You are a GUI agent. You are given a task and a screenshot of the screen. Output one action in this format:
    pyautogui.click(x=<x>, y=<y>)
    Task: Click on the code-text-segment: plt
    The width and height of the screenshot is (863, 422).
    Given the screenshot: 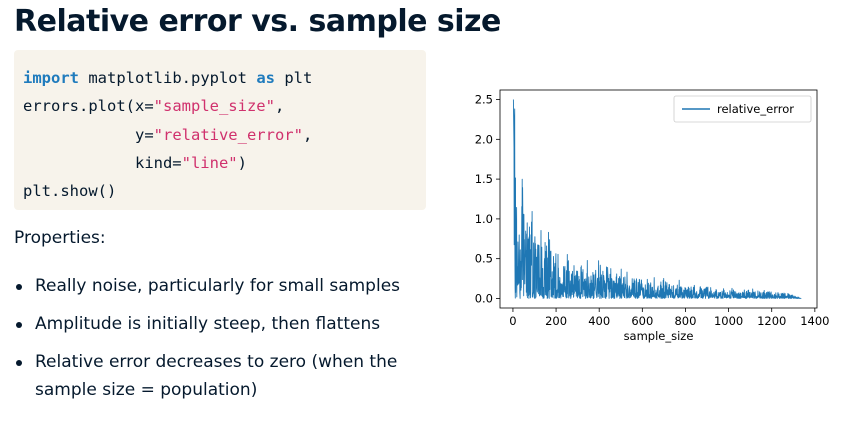 What is the action you would take?
    pyautogui.click(x=293, y=78)
    